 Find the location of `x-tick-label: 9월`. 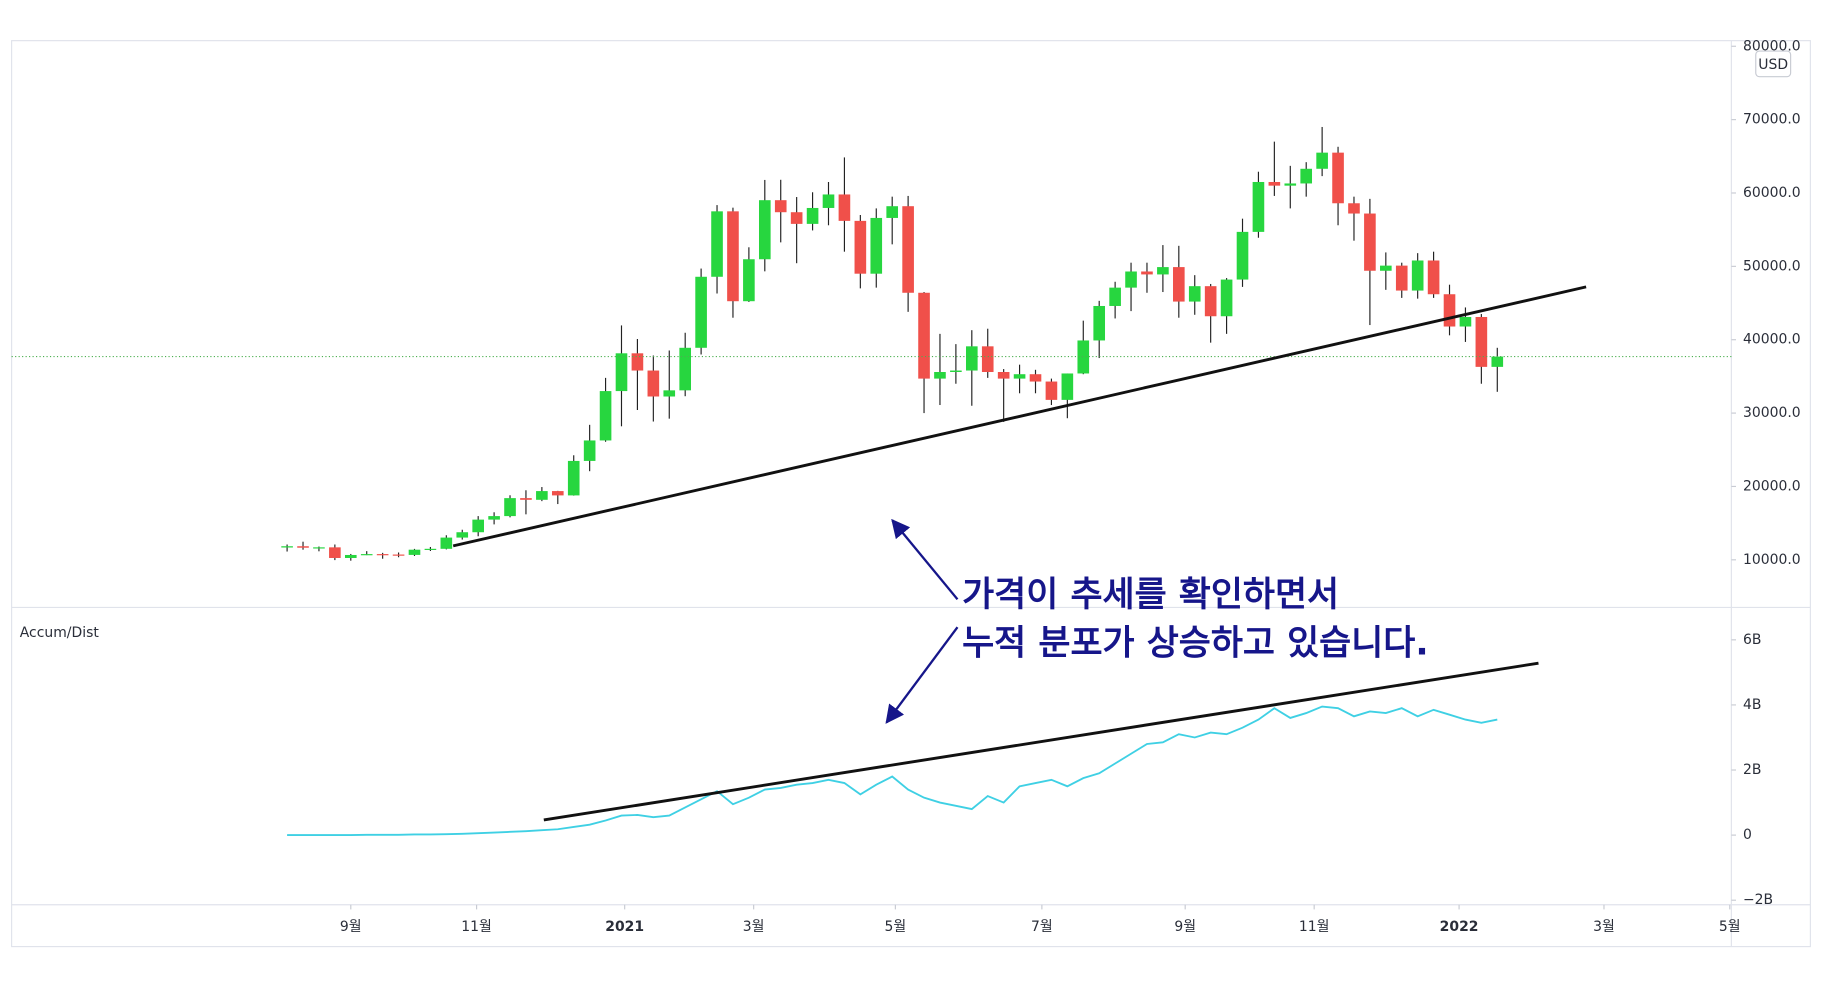

x-tick-label: 9월 is located at coordinates (351, 927).